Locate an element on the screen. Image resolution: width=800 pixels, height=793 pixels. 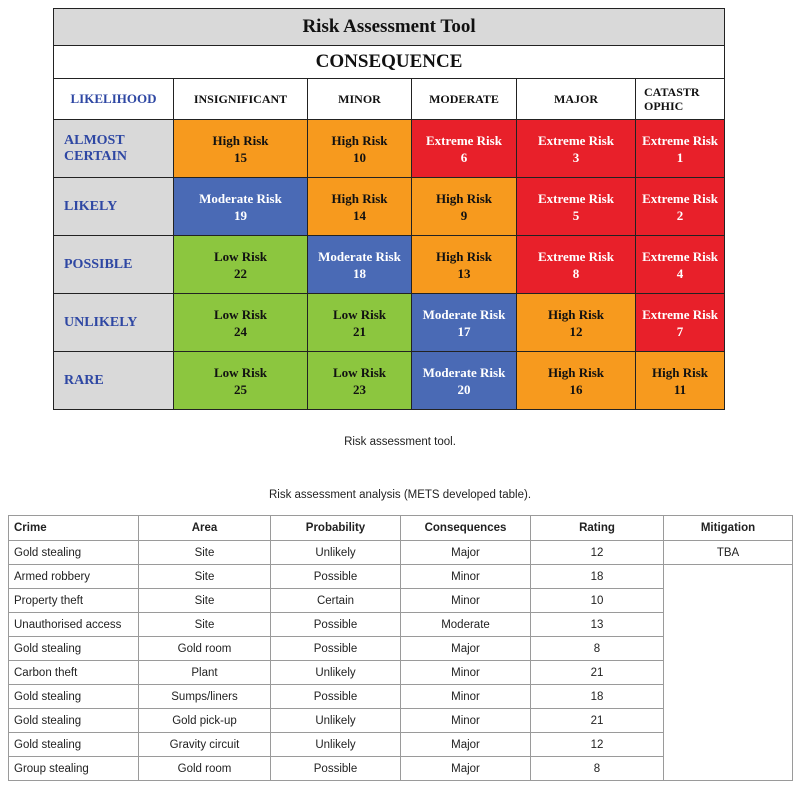
area-cell: Plant is located at coordinates (204, 672).